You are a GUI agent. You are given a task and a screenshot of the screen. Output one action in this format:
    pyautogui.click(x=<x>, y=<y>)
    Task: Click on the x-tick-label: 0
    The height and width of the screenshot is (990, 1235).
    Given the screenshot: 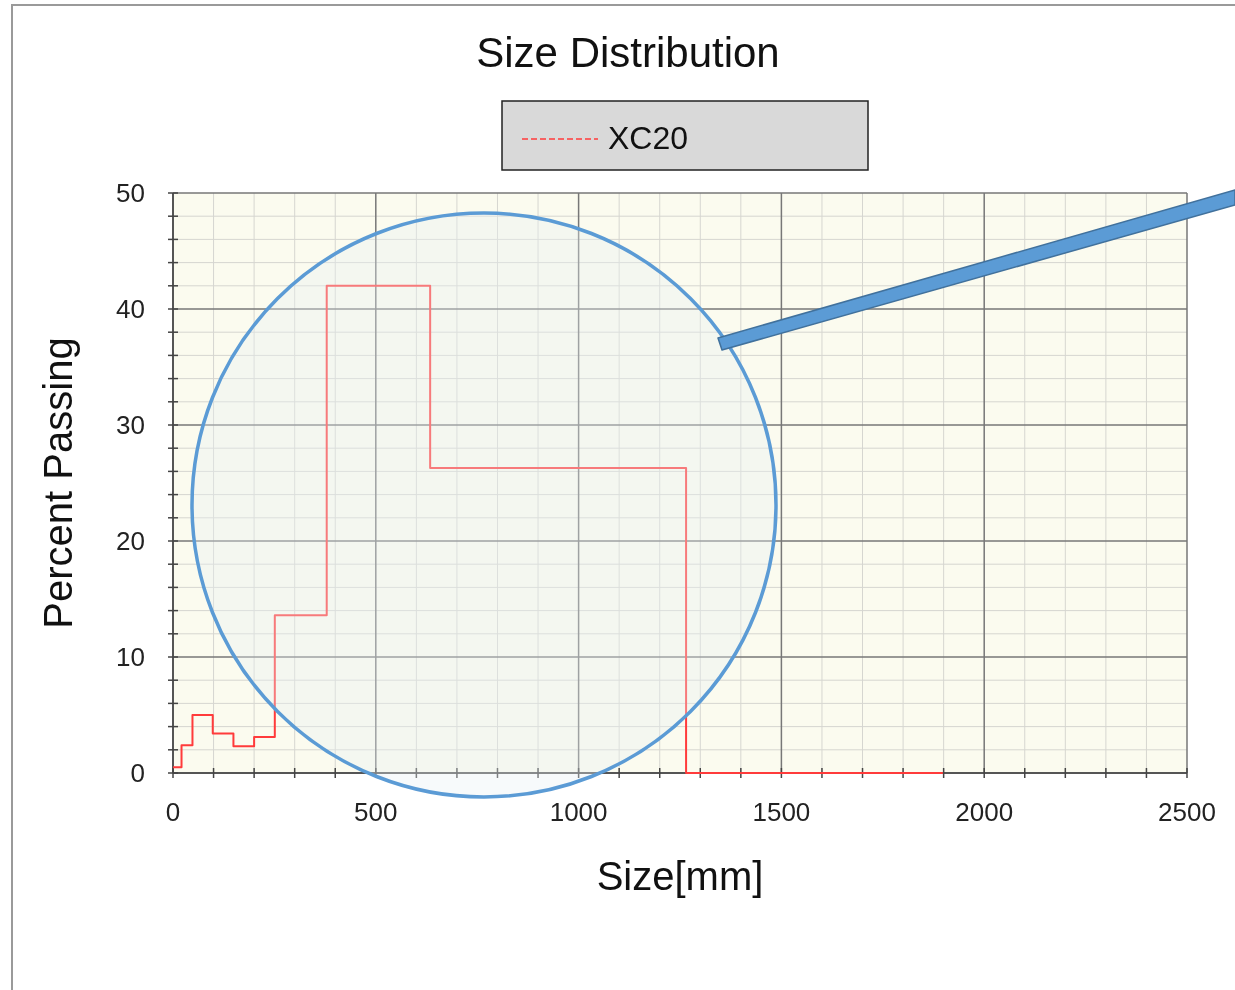 What is the action you would take?
    pyautogui.click(x=173, y=812)
    